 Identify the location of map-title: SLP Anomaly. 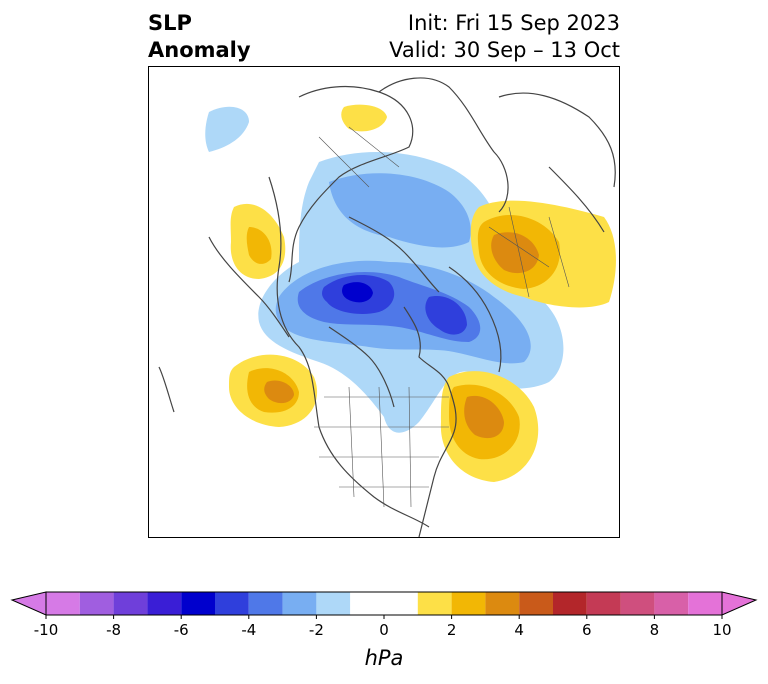
(199, 37).